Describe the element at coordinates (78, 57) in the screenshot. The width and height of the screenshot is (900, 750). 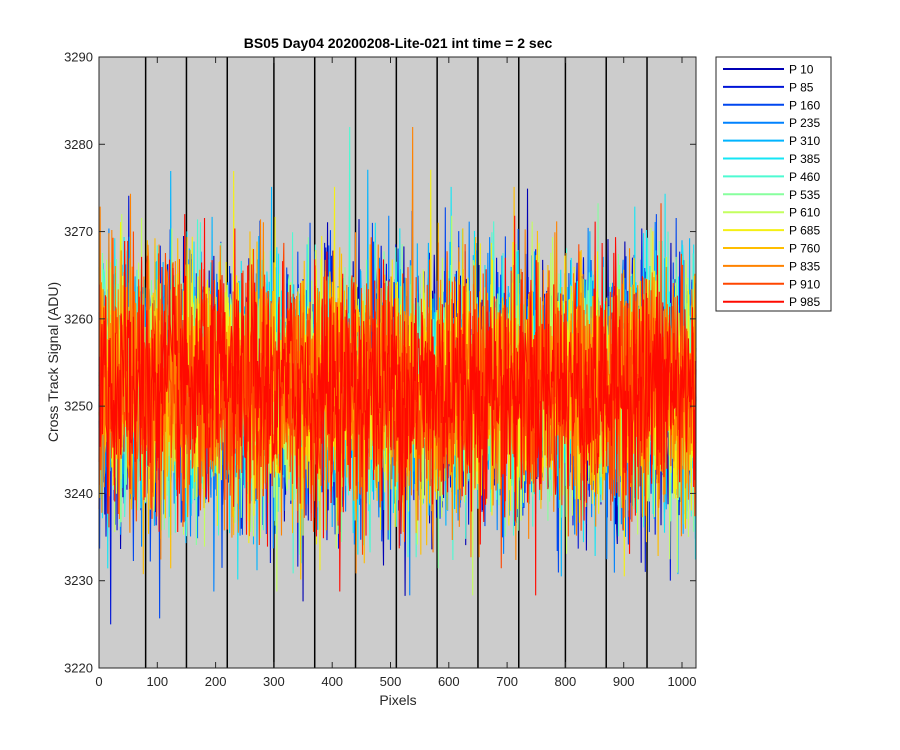
I see `y-tick-label-3290: 3290` at that location.